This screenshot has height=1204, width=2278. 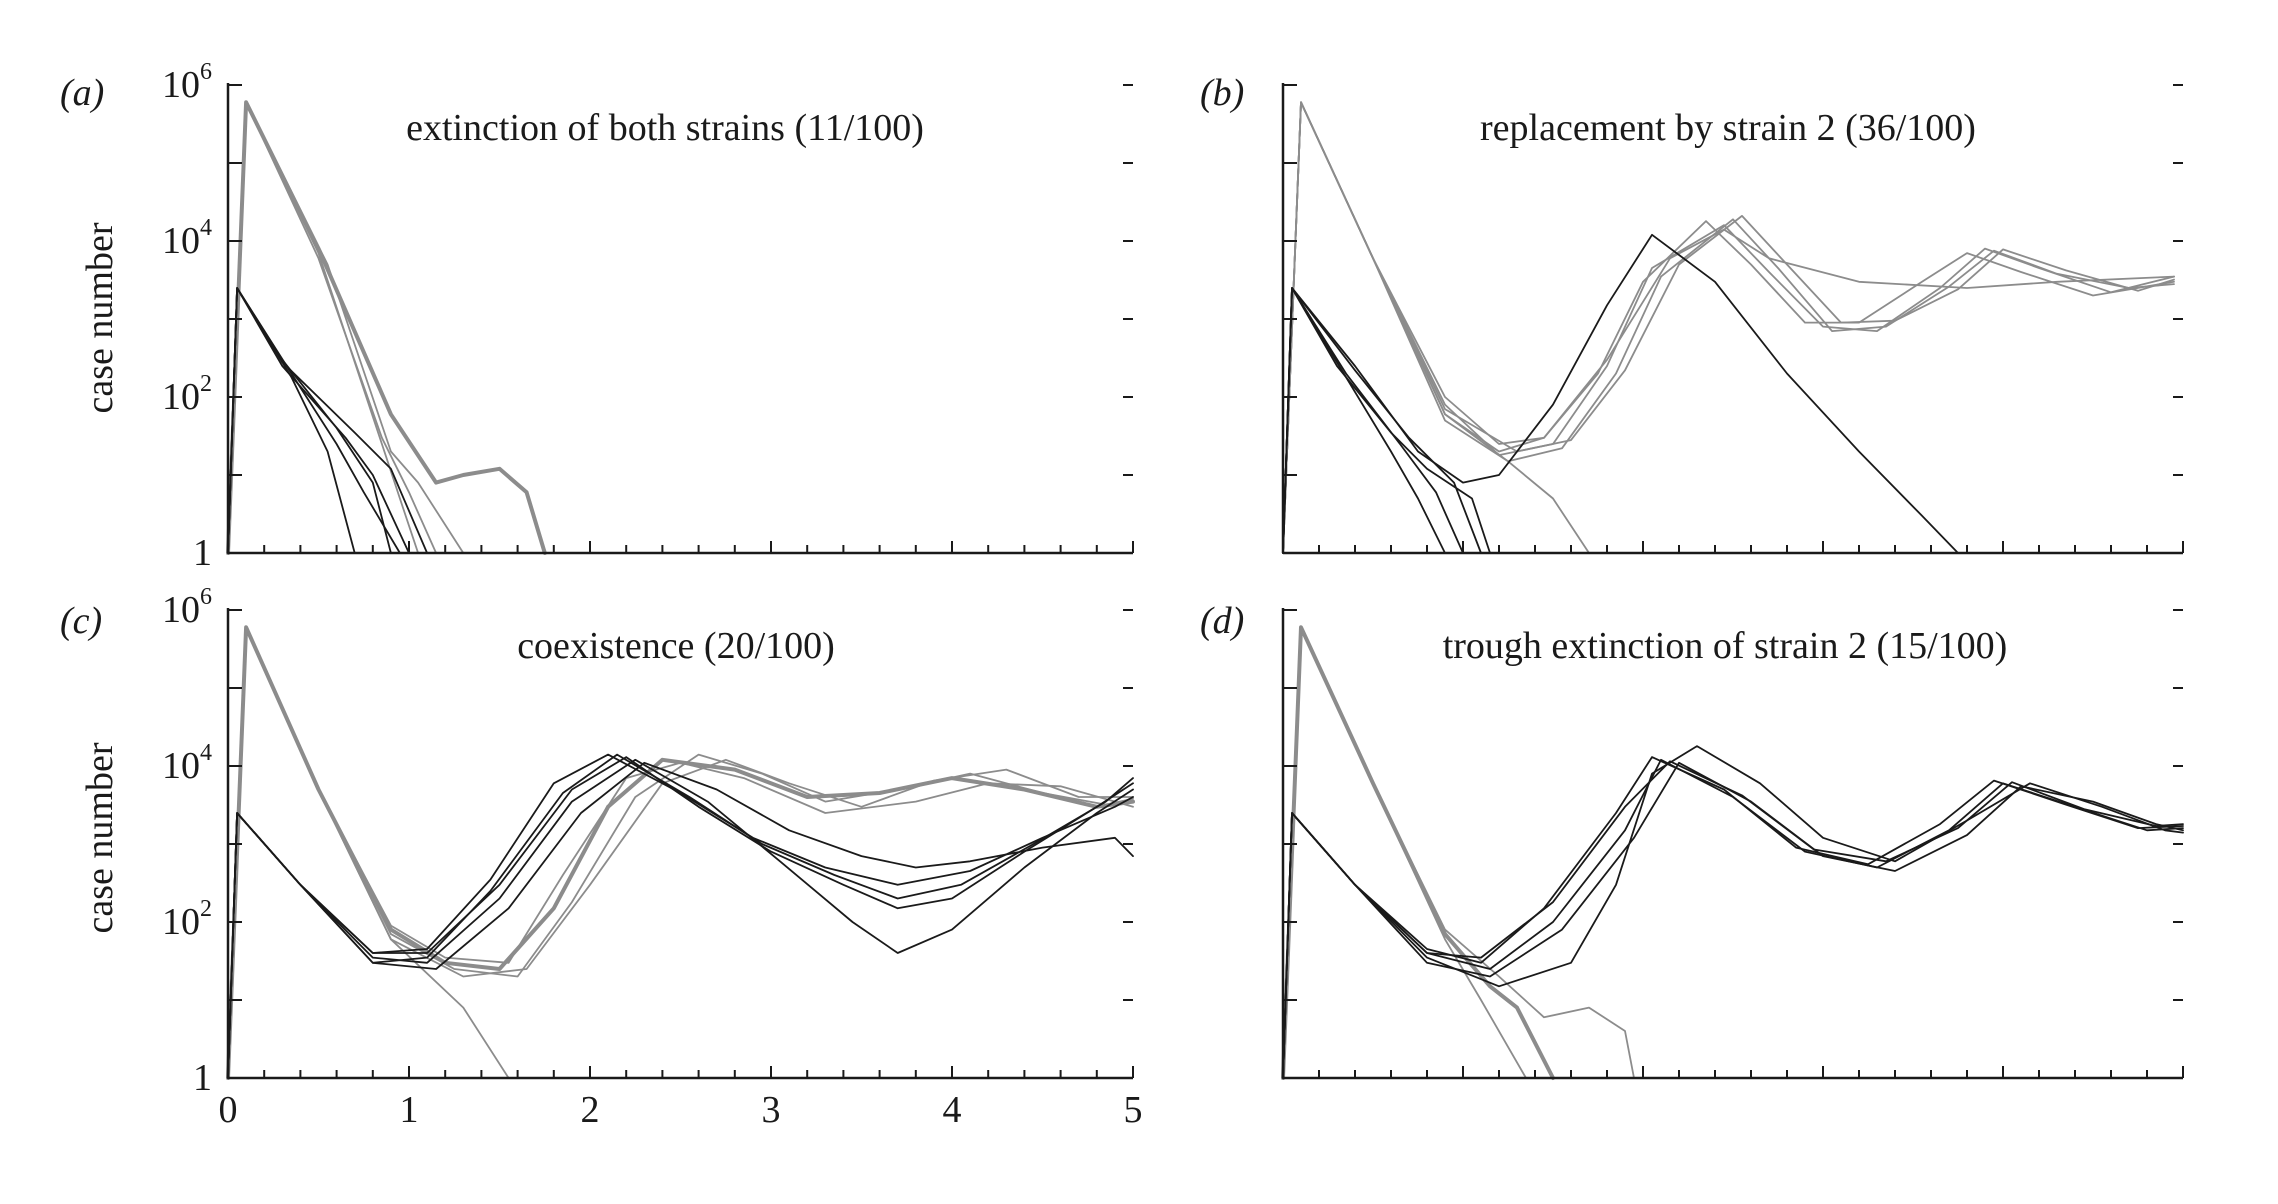 What do you see at coordinates (1728, 128) in the screenshot?
I see `panel-b-title: replacement by strain 2 (36/100)` at bounding box center [1728, 128].